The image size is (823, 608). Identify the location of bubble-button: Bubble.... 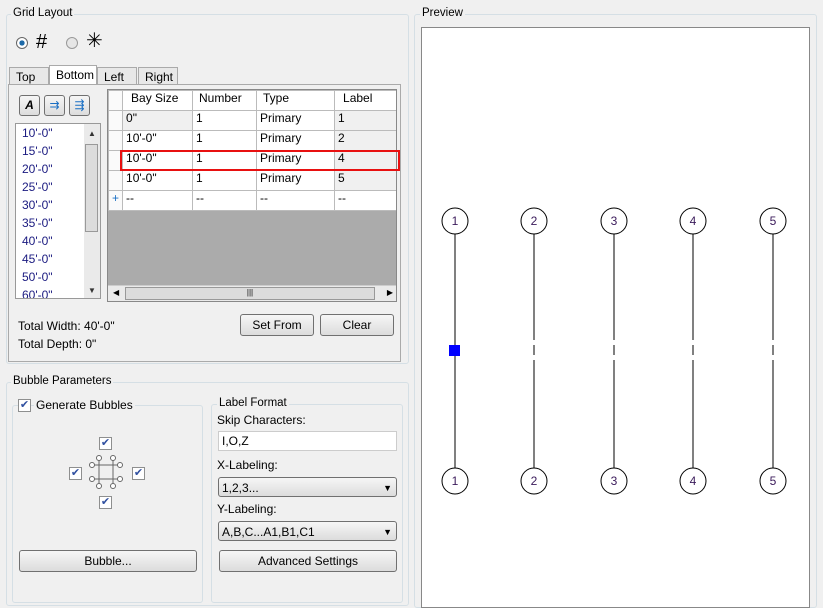
(108, 561).